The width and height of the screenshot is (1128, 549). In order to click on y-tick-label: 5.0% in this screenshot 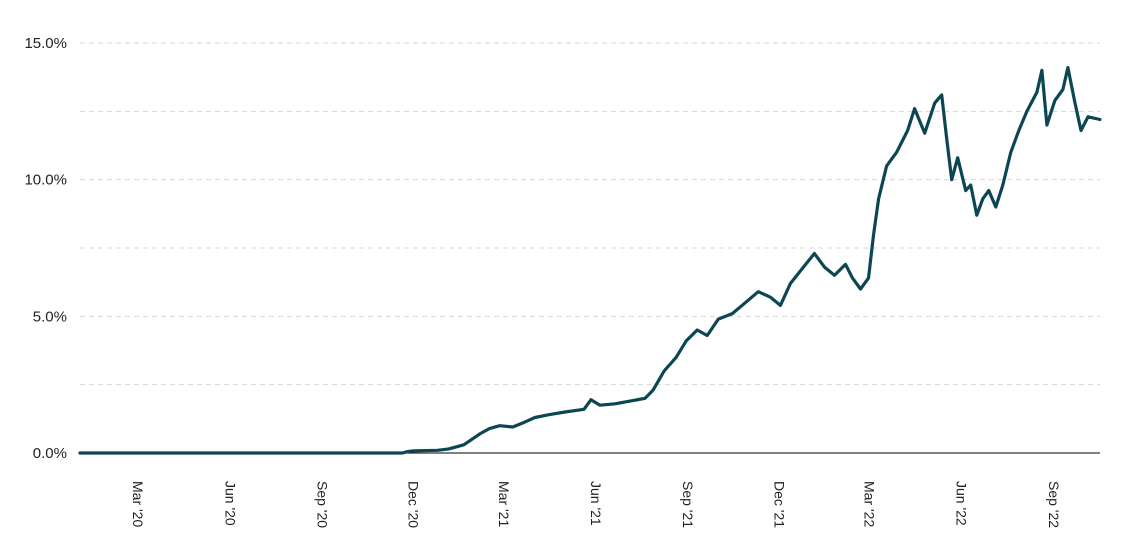, I will do `click(50, 316)`.